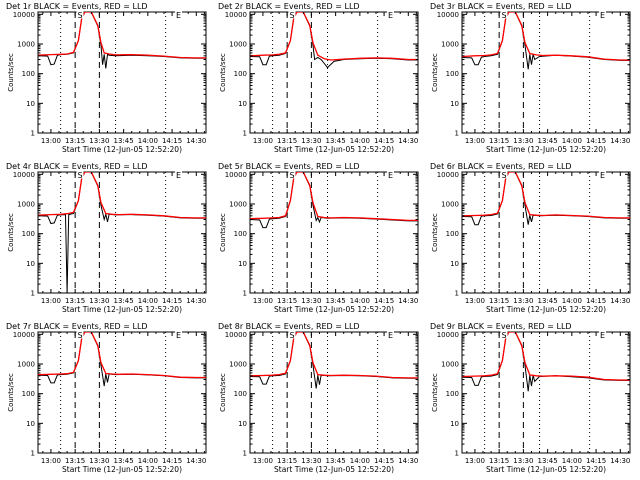  What do you see at coordinates (501, 6) in the screenshot?
I see `panel-title: Det 3r BLACK = Events, RED = LLD` at bounding box center [501, 6].